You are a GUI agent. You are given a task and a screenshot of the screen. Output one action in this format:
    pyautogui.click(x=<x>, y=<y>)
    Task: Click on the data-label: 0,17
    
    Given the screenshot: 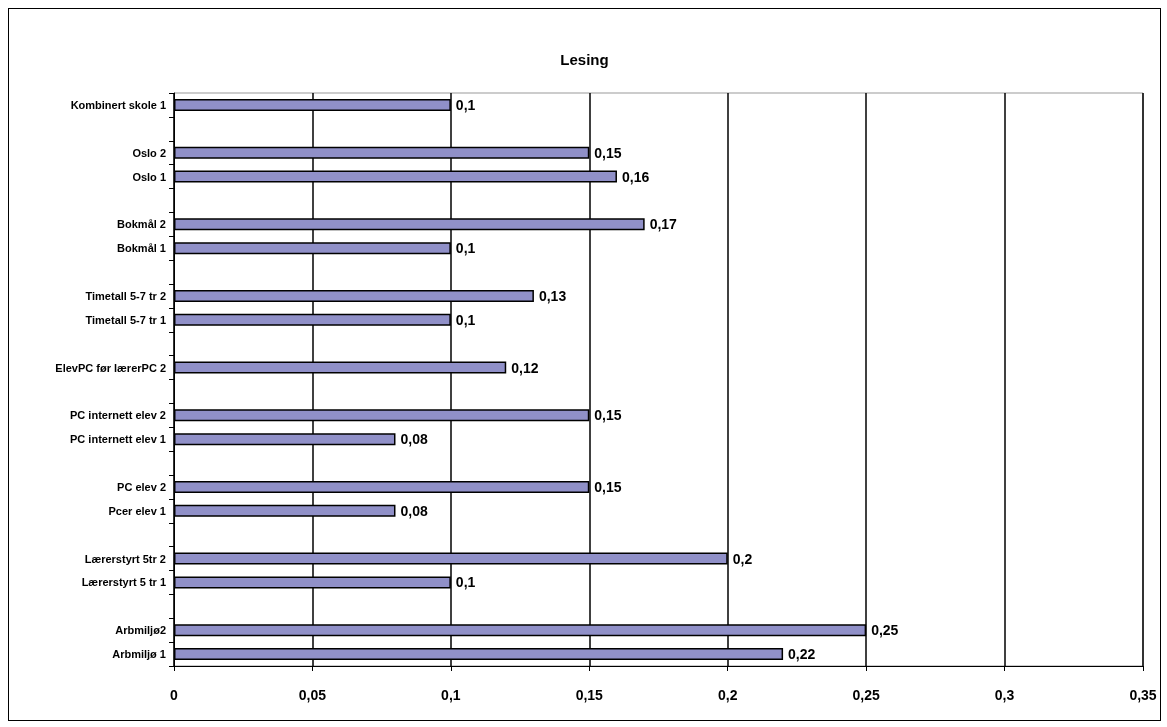 What is the action you would take?
    pyautogui.click(x=663, y=224)
    